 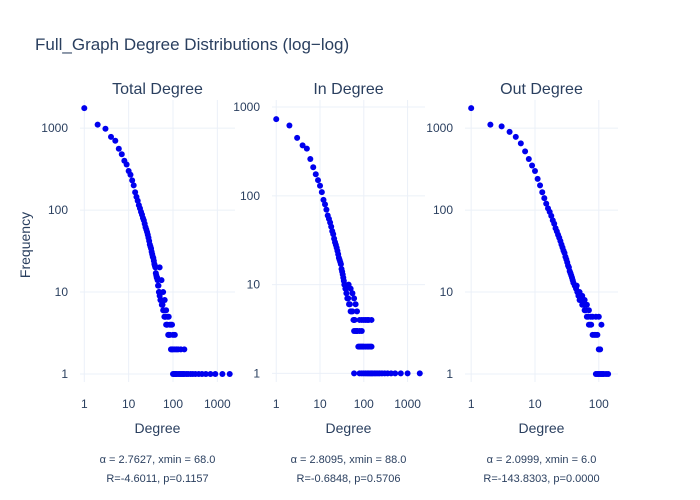 What do you see at coordinates (439, 128) in the screenshot?
I see `y-tick-label: 1000` at bounding box center [439, 128].